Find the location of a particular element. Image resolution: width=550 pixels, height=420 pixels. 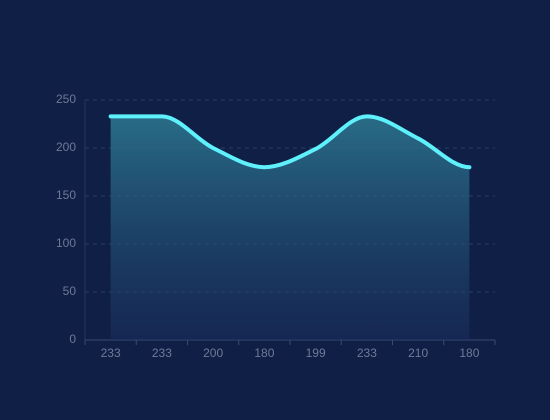

y-tick-label: 0 is located at coordinates (72, 339).